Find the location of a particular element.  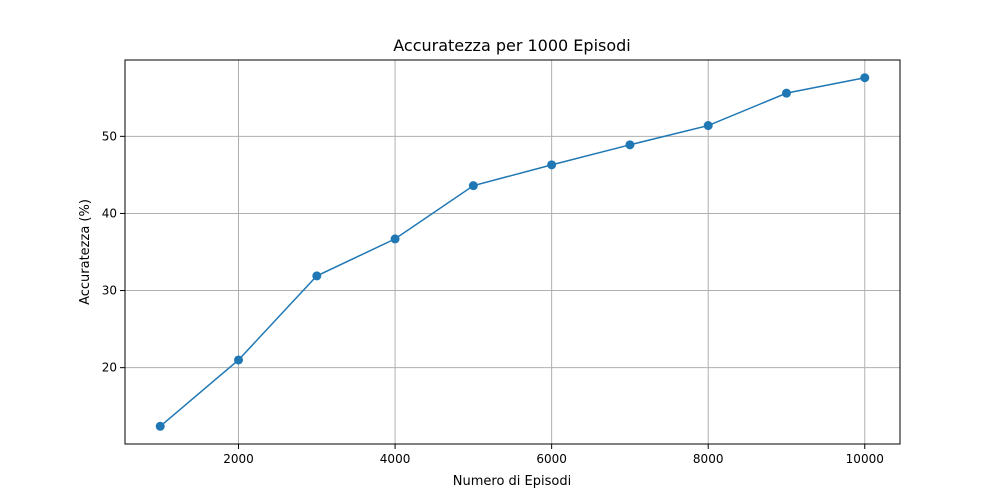

x-axis-ticks: 2000 4000 6000 8000 10000 is located at coordinates (553, 455).